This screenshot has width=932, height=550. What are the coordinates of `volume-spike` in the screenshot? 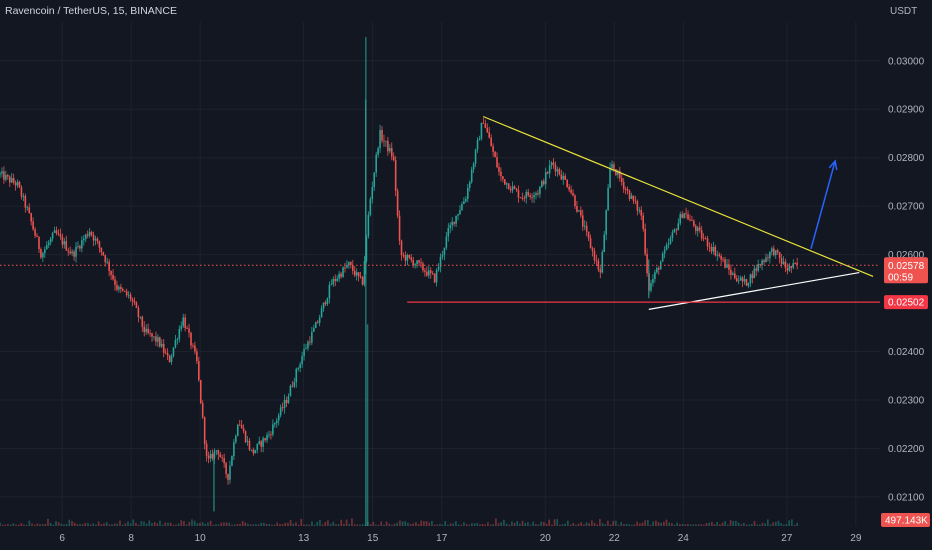 It's located at (367, 425).